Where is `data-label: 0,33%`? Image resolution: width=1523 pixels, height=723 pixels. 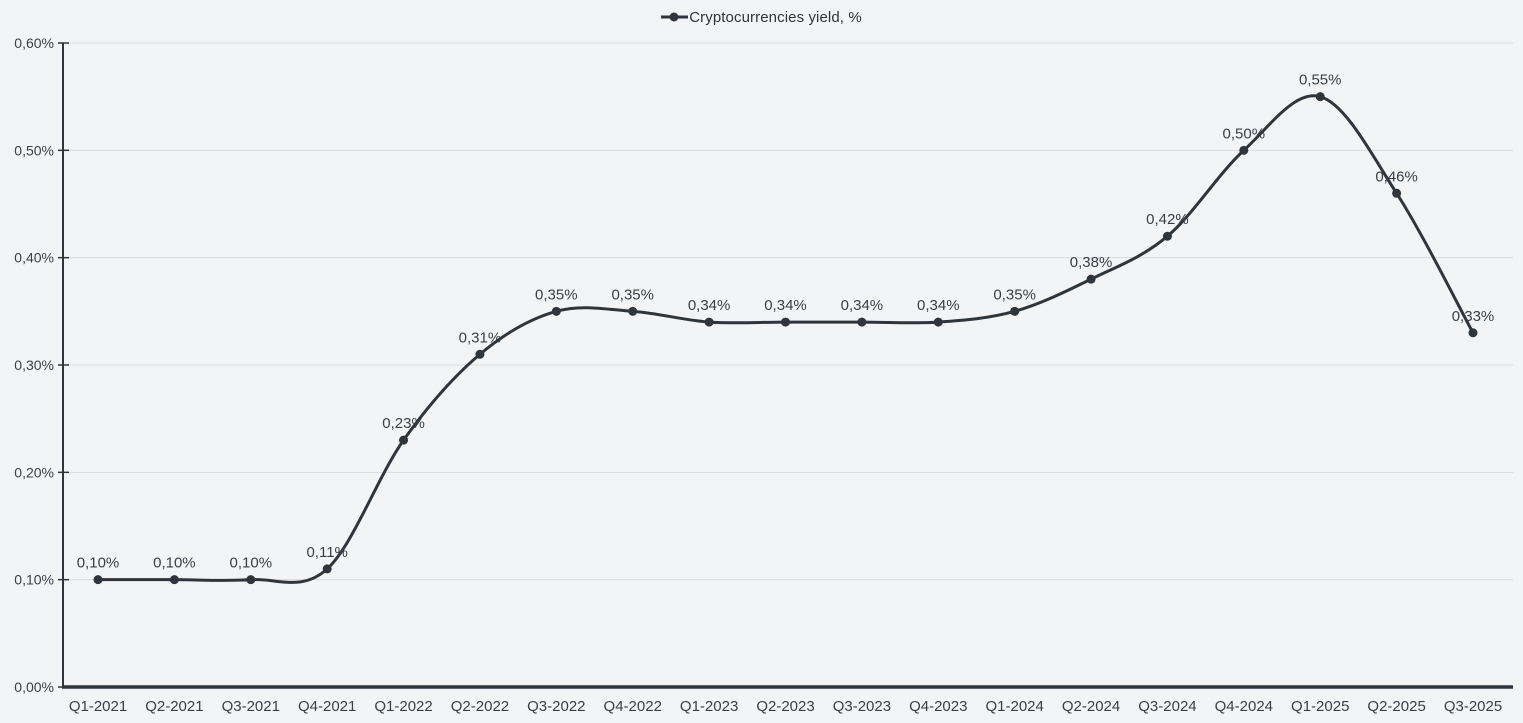
data-label: 0,33% is located at coordinates (1473, 316).